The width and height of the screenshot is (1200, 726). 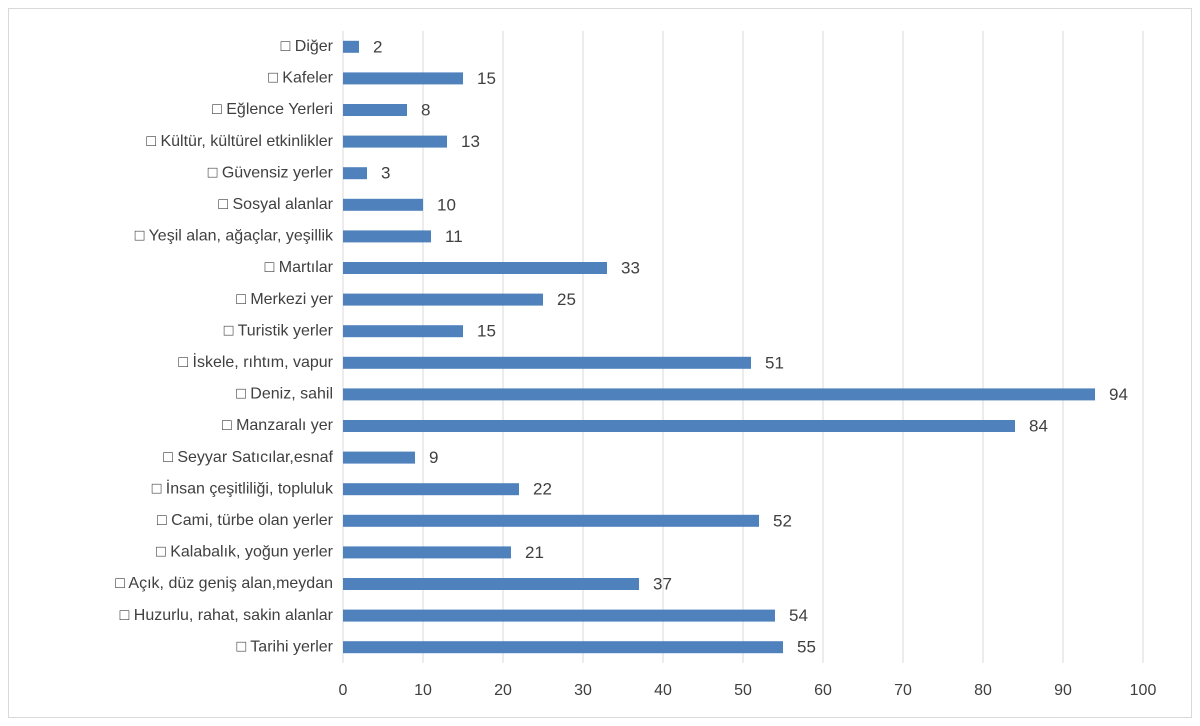 What do you see at coordinates (774, 362) in the screenshot?
I see `value-label: 51` at bounding box center [774, 362].